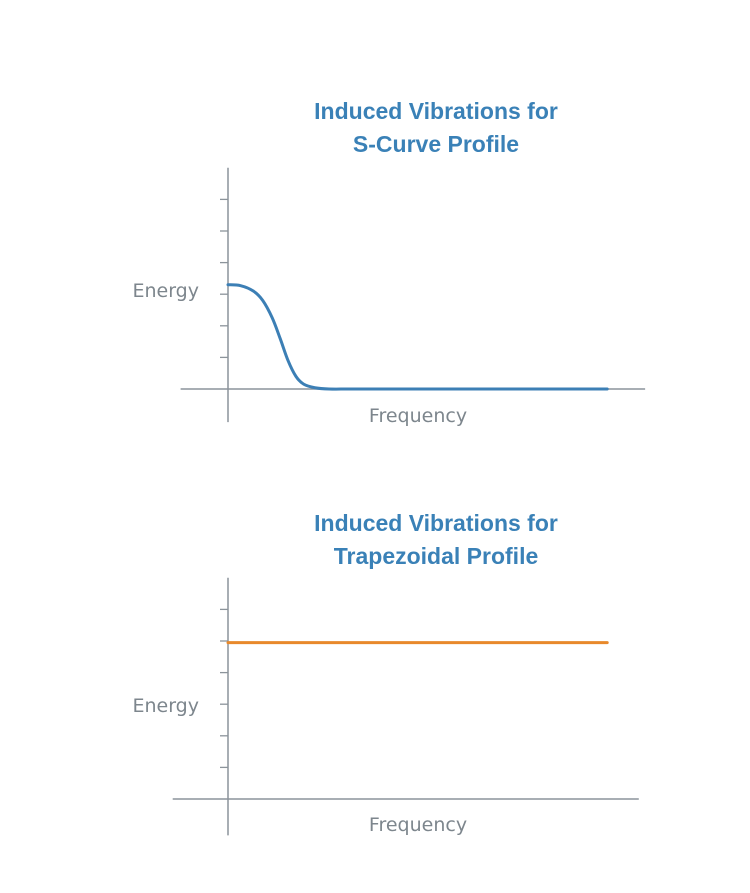 This screenshot has width=750, height=893. Describe the element at coordinates (436, 556) in the screenshot. I see `chart-title-line-2: Trapezoidal Profile` at that location.